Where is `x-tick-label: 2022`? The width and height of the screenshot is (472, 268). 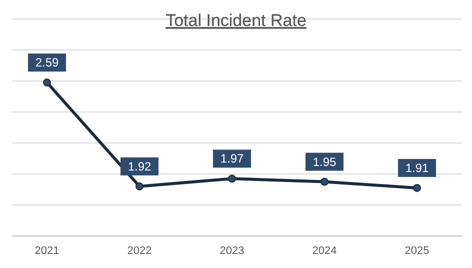
x-tick-label: 2022 is located at coordinates (139, 251).